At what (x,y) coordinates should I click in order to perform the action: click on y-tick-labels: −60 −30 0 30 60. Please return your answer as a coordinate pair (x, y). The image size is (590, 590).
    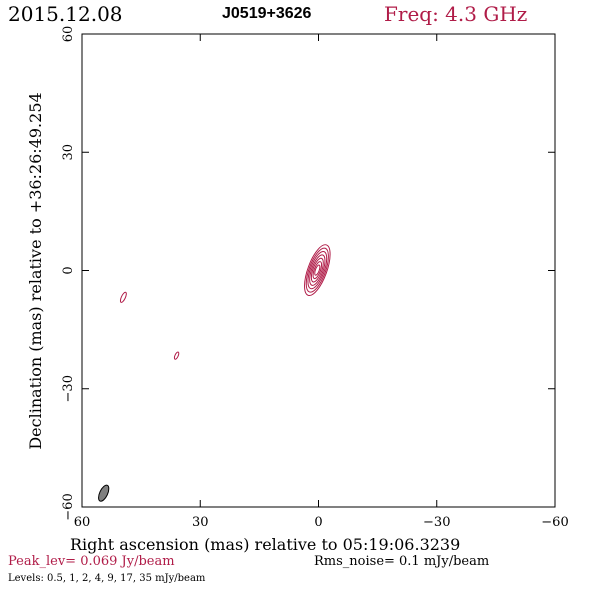
    Looking at the image, I should click on (68, 273).